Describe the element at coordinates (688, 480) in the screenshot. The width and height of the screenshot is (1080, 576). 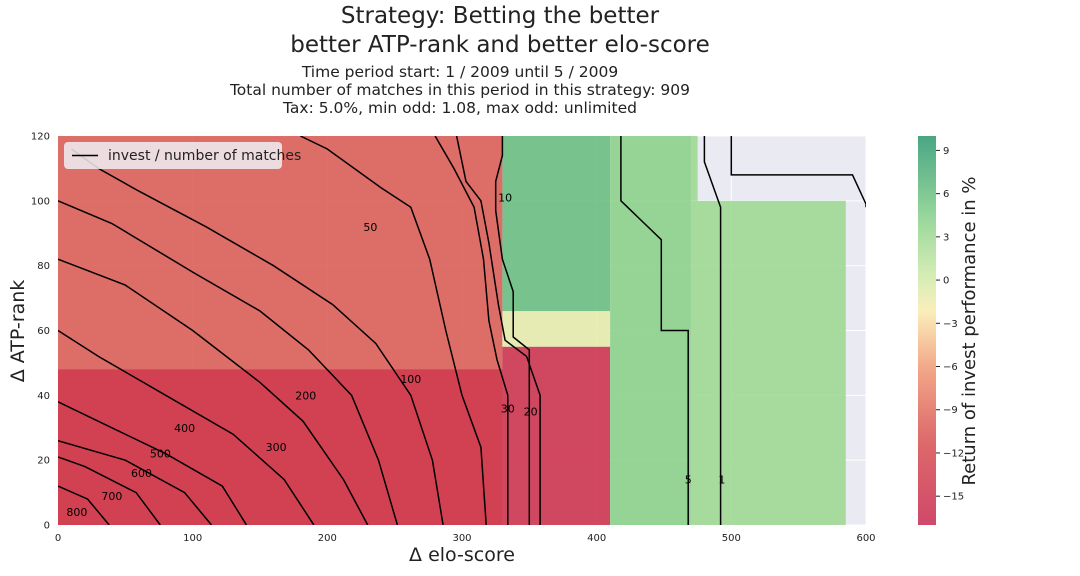
I see `contour-label: 5` at that location.